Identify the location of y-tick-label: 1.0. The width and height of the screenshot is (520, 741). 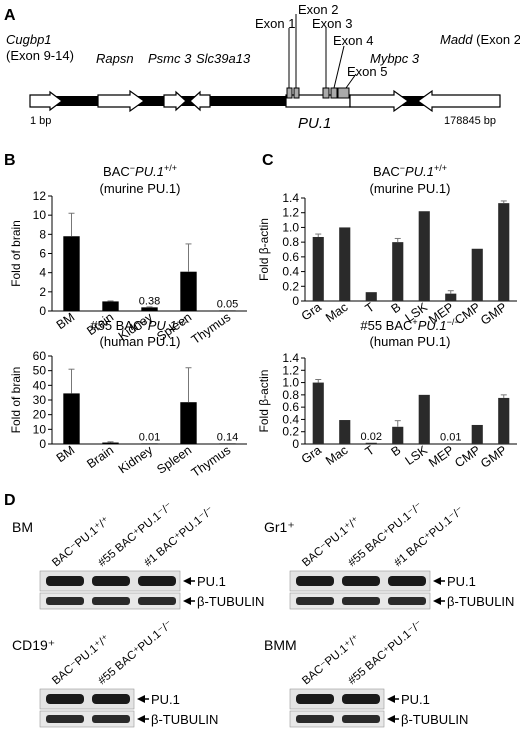
(290, 383).